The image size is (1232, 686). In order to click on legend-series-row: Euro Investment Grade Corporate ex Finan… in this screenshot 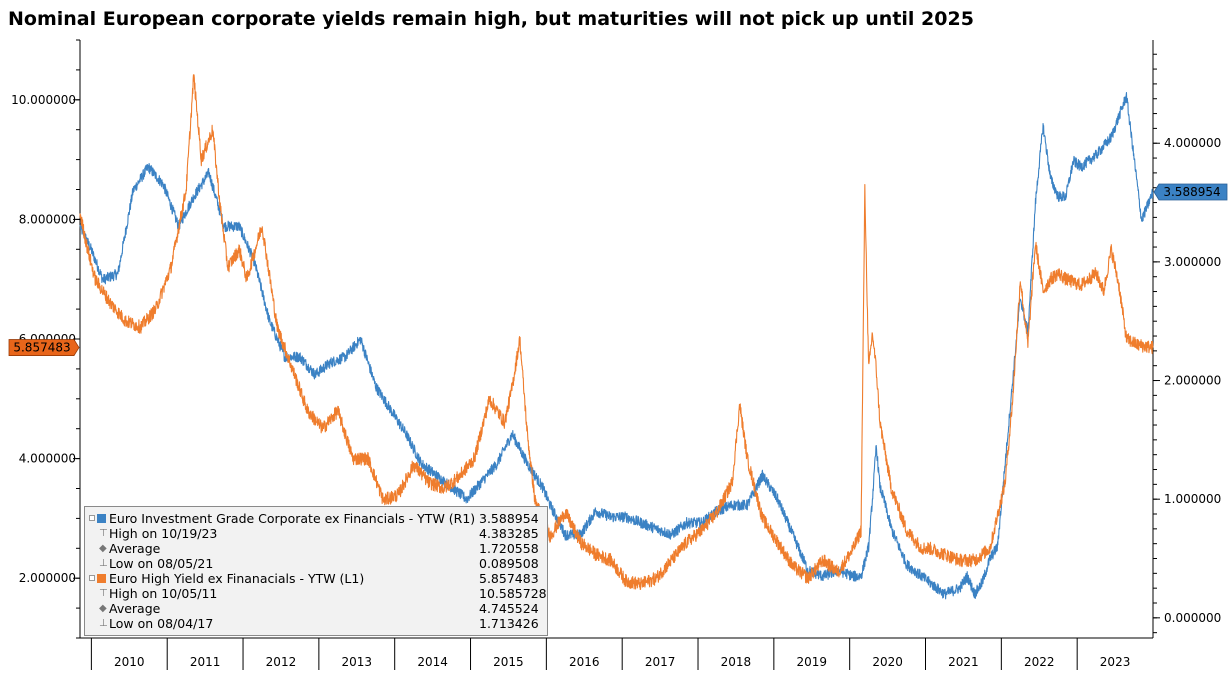, I will do `click(316, 518)`.